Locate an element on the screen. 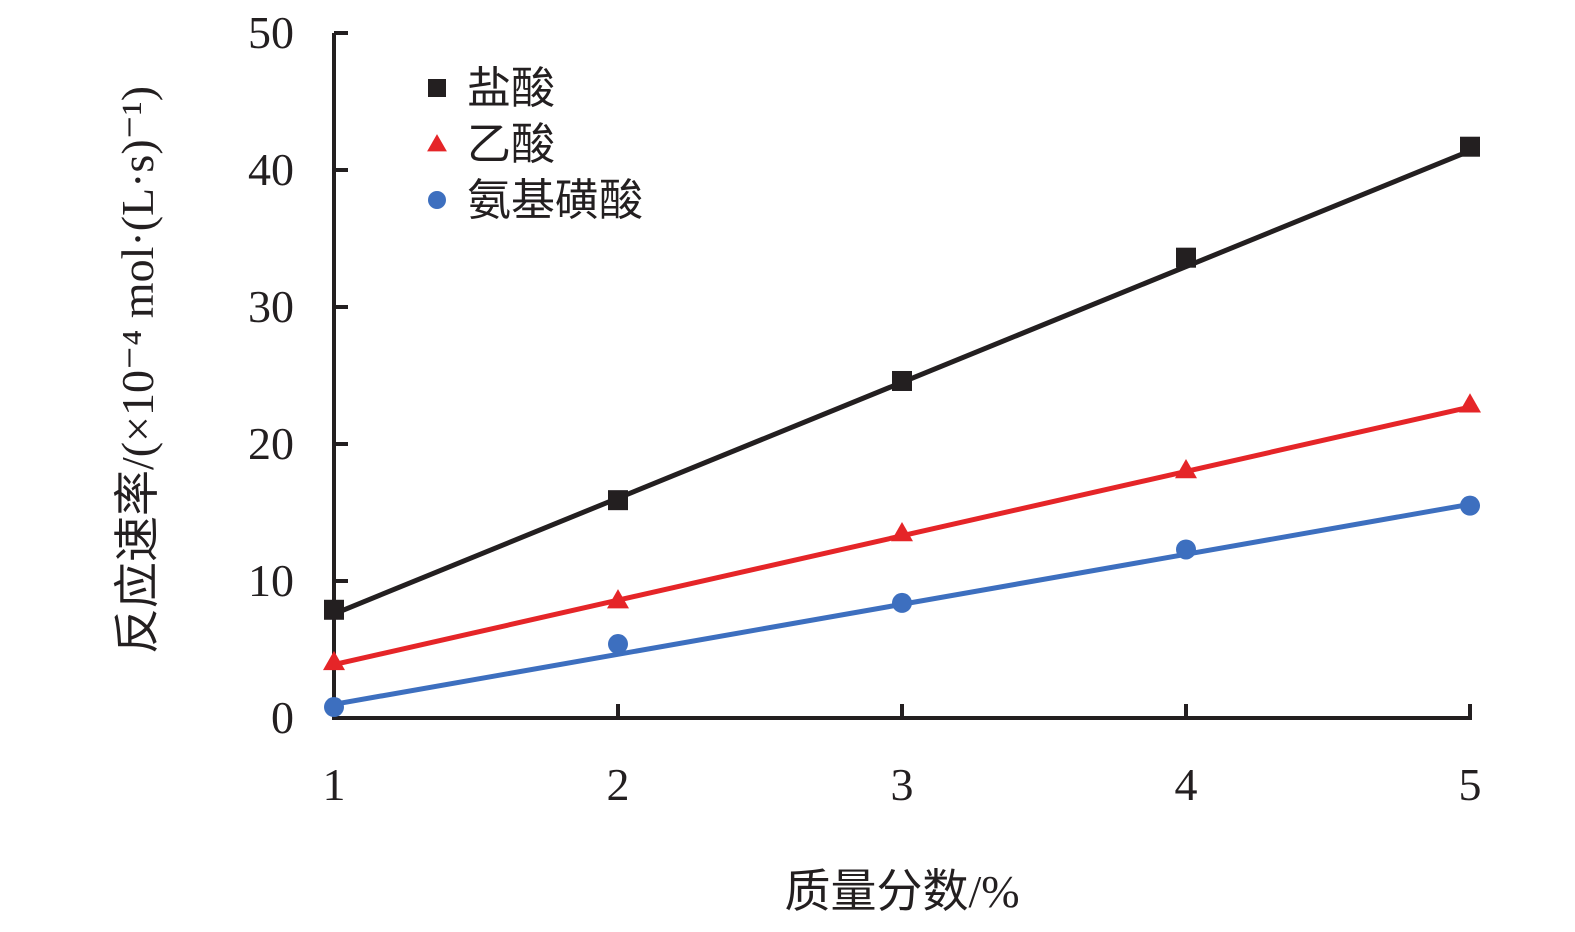 This screenshot has width=1575, height=932. x-axis-title: 质量分数/% is located at coordinates (901, 891).